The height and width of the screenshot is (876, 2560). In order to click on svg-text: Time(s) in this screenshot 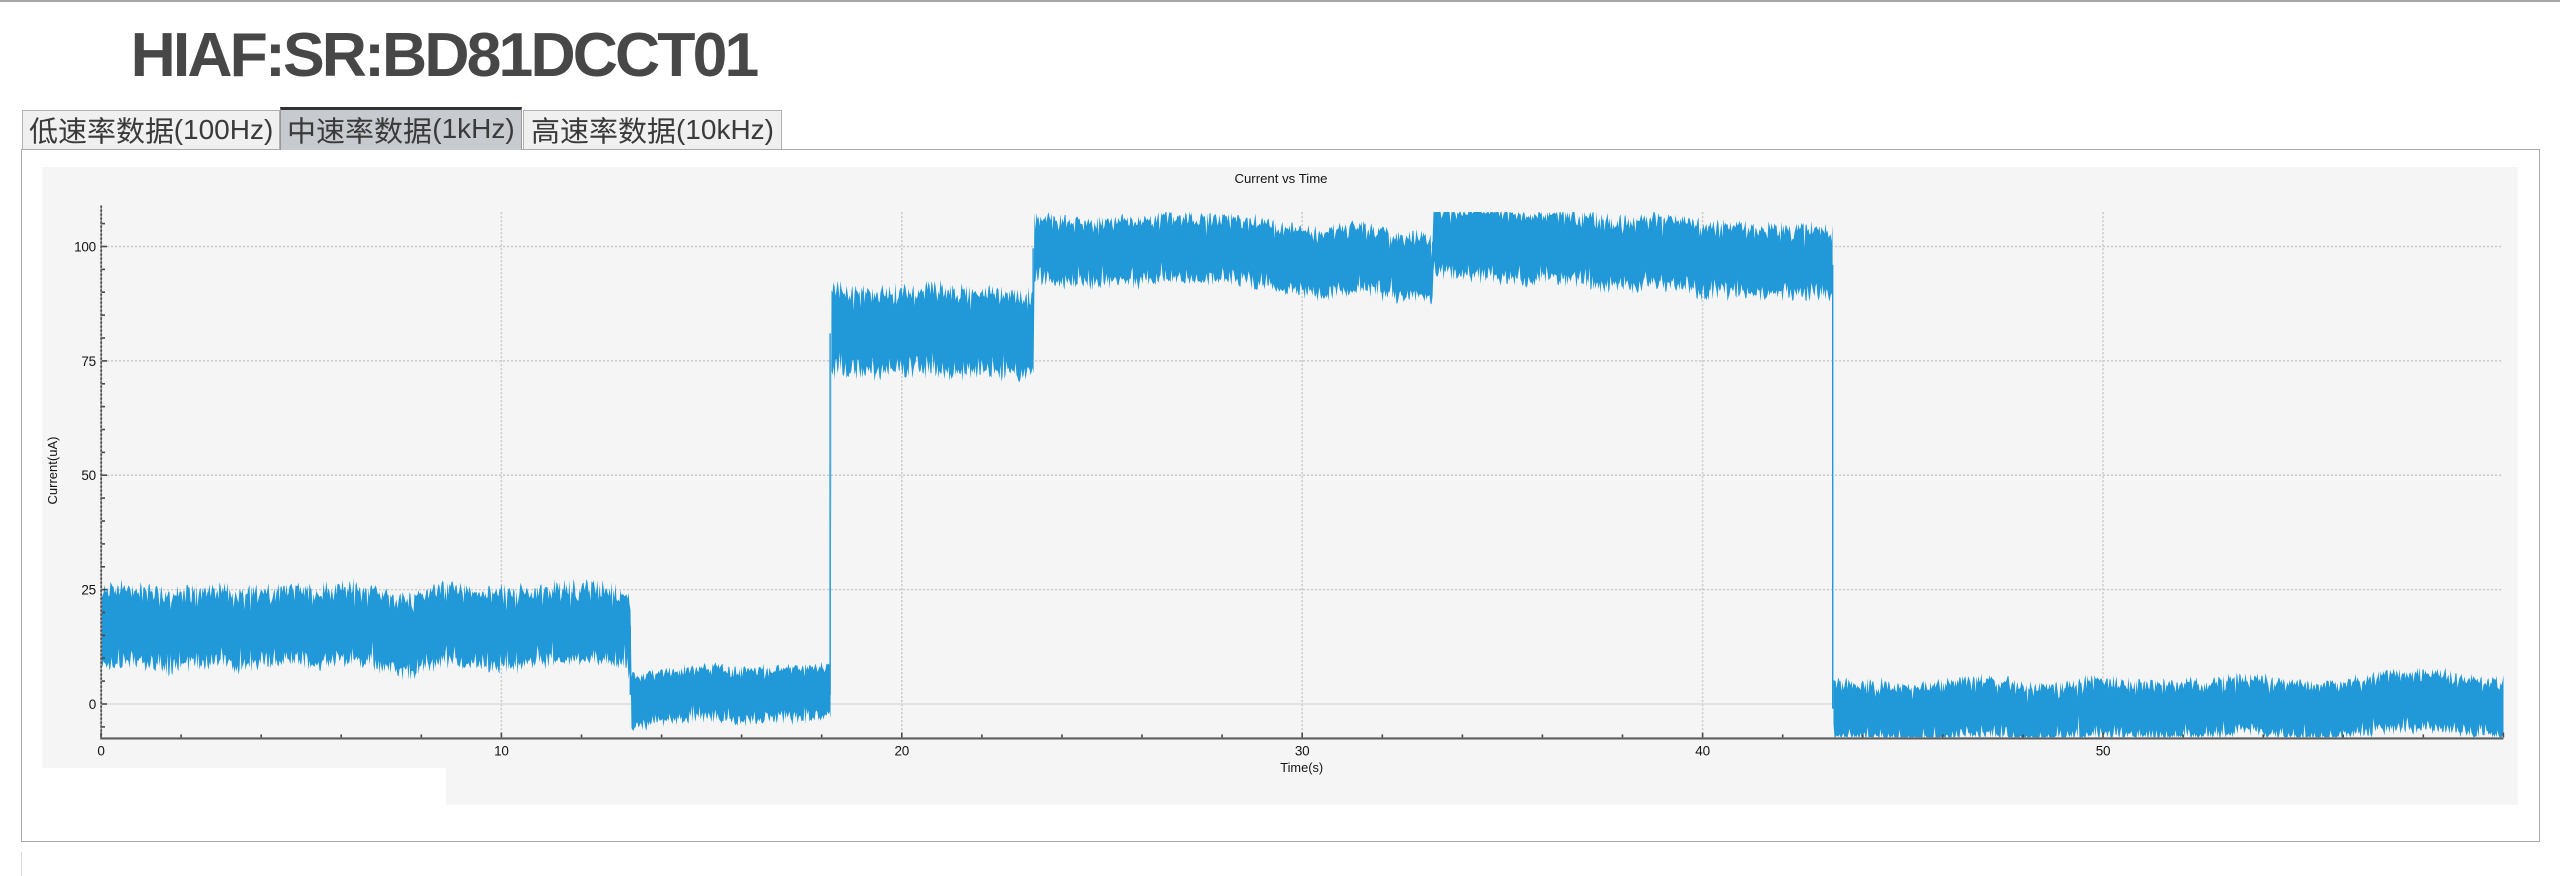, I will do `click(1301, 767)`.